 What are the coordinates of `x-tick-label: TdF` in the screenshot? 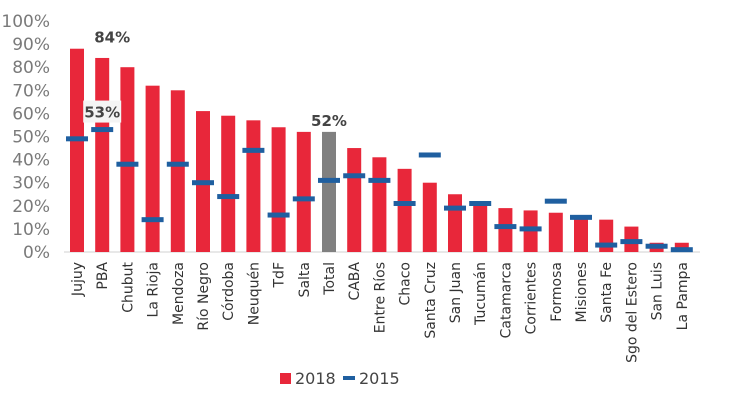 It's located at (280, 275).